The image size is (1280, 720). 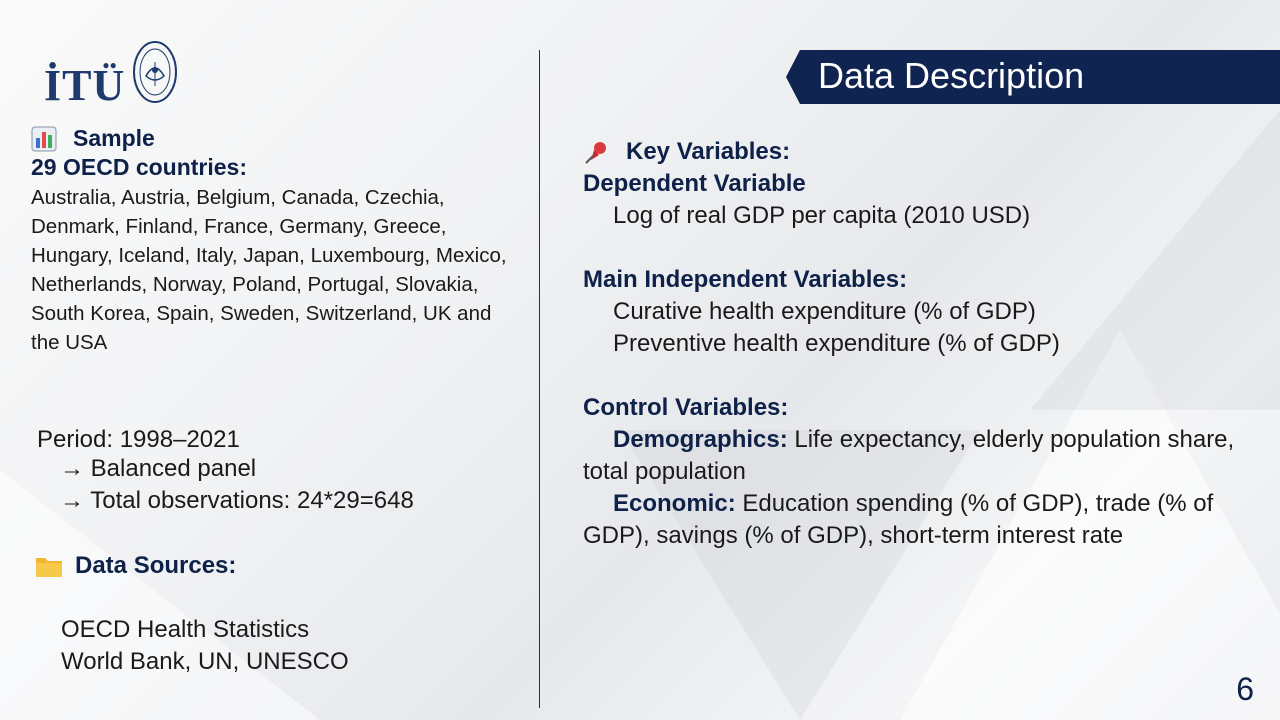 I want to click on period-text: Period: 1998–2021, so click(x=138, y=439).